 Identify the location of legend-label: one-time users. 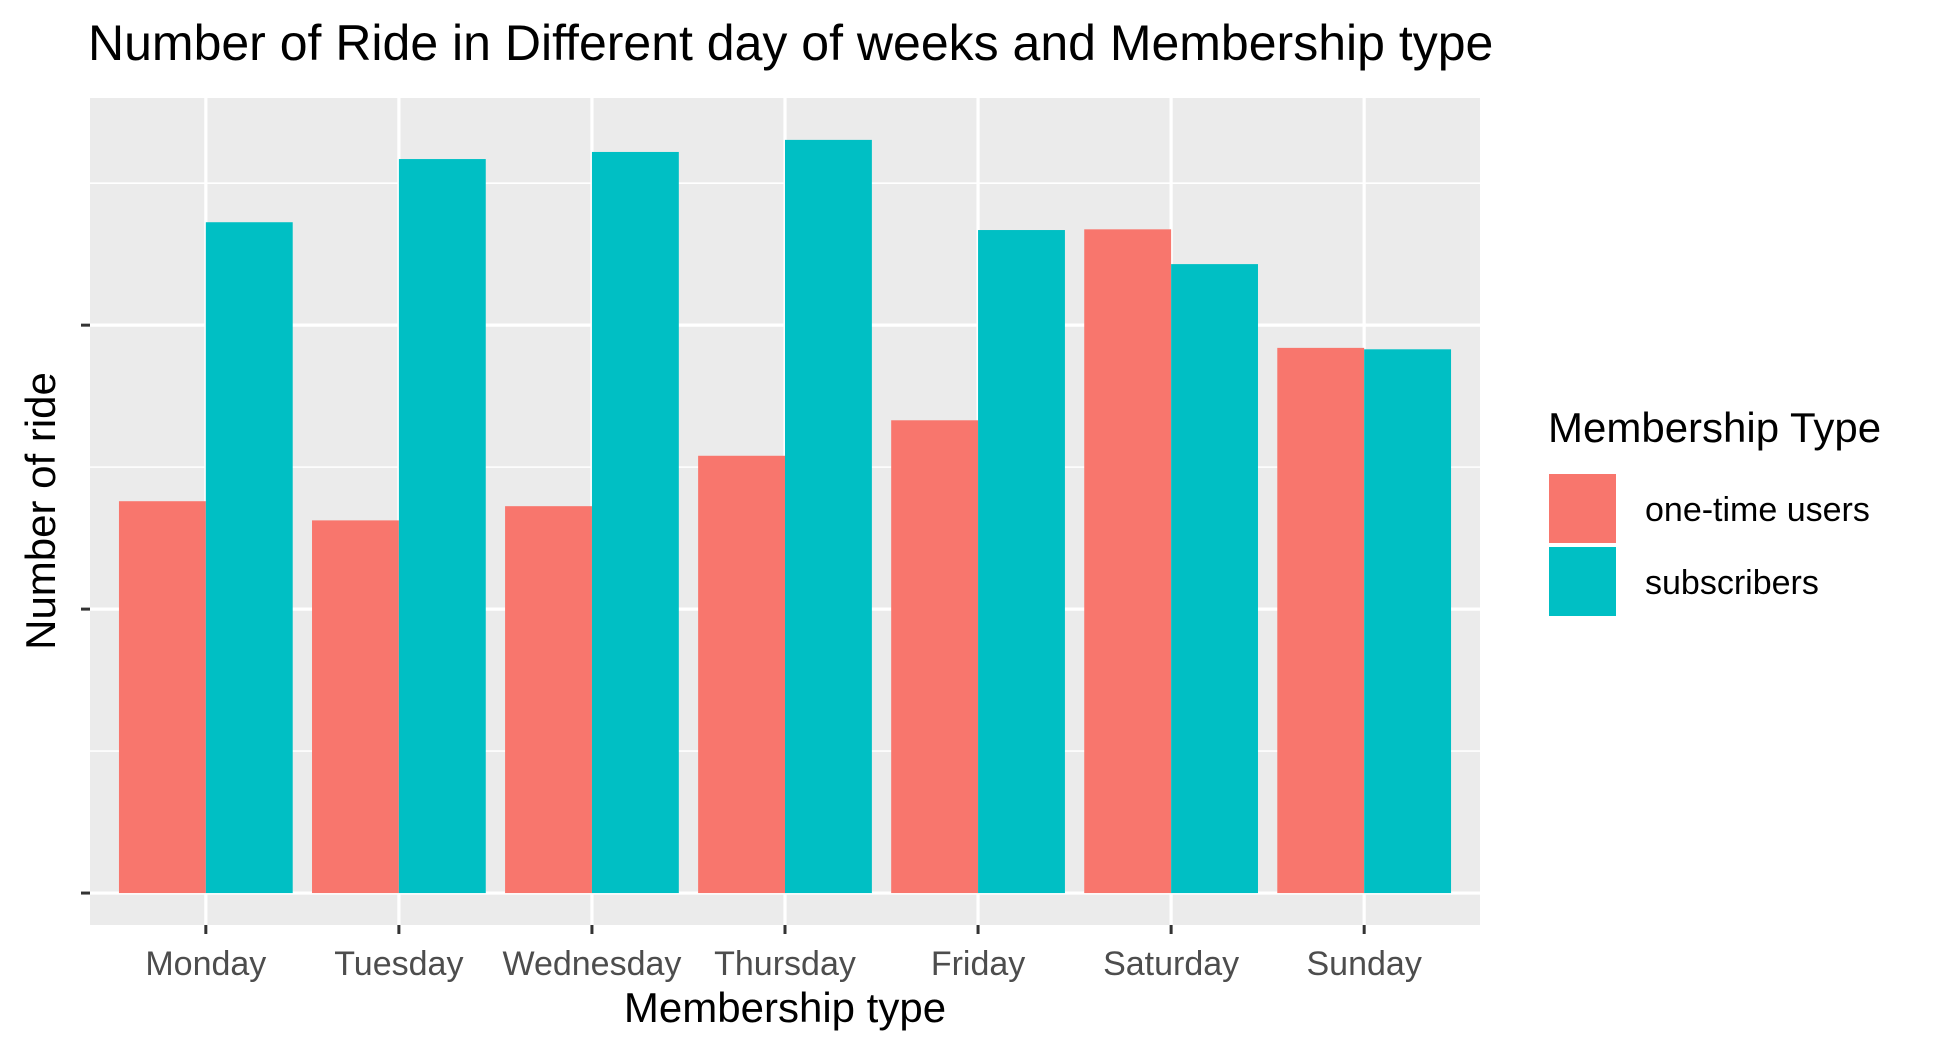
(1757, 510).